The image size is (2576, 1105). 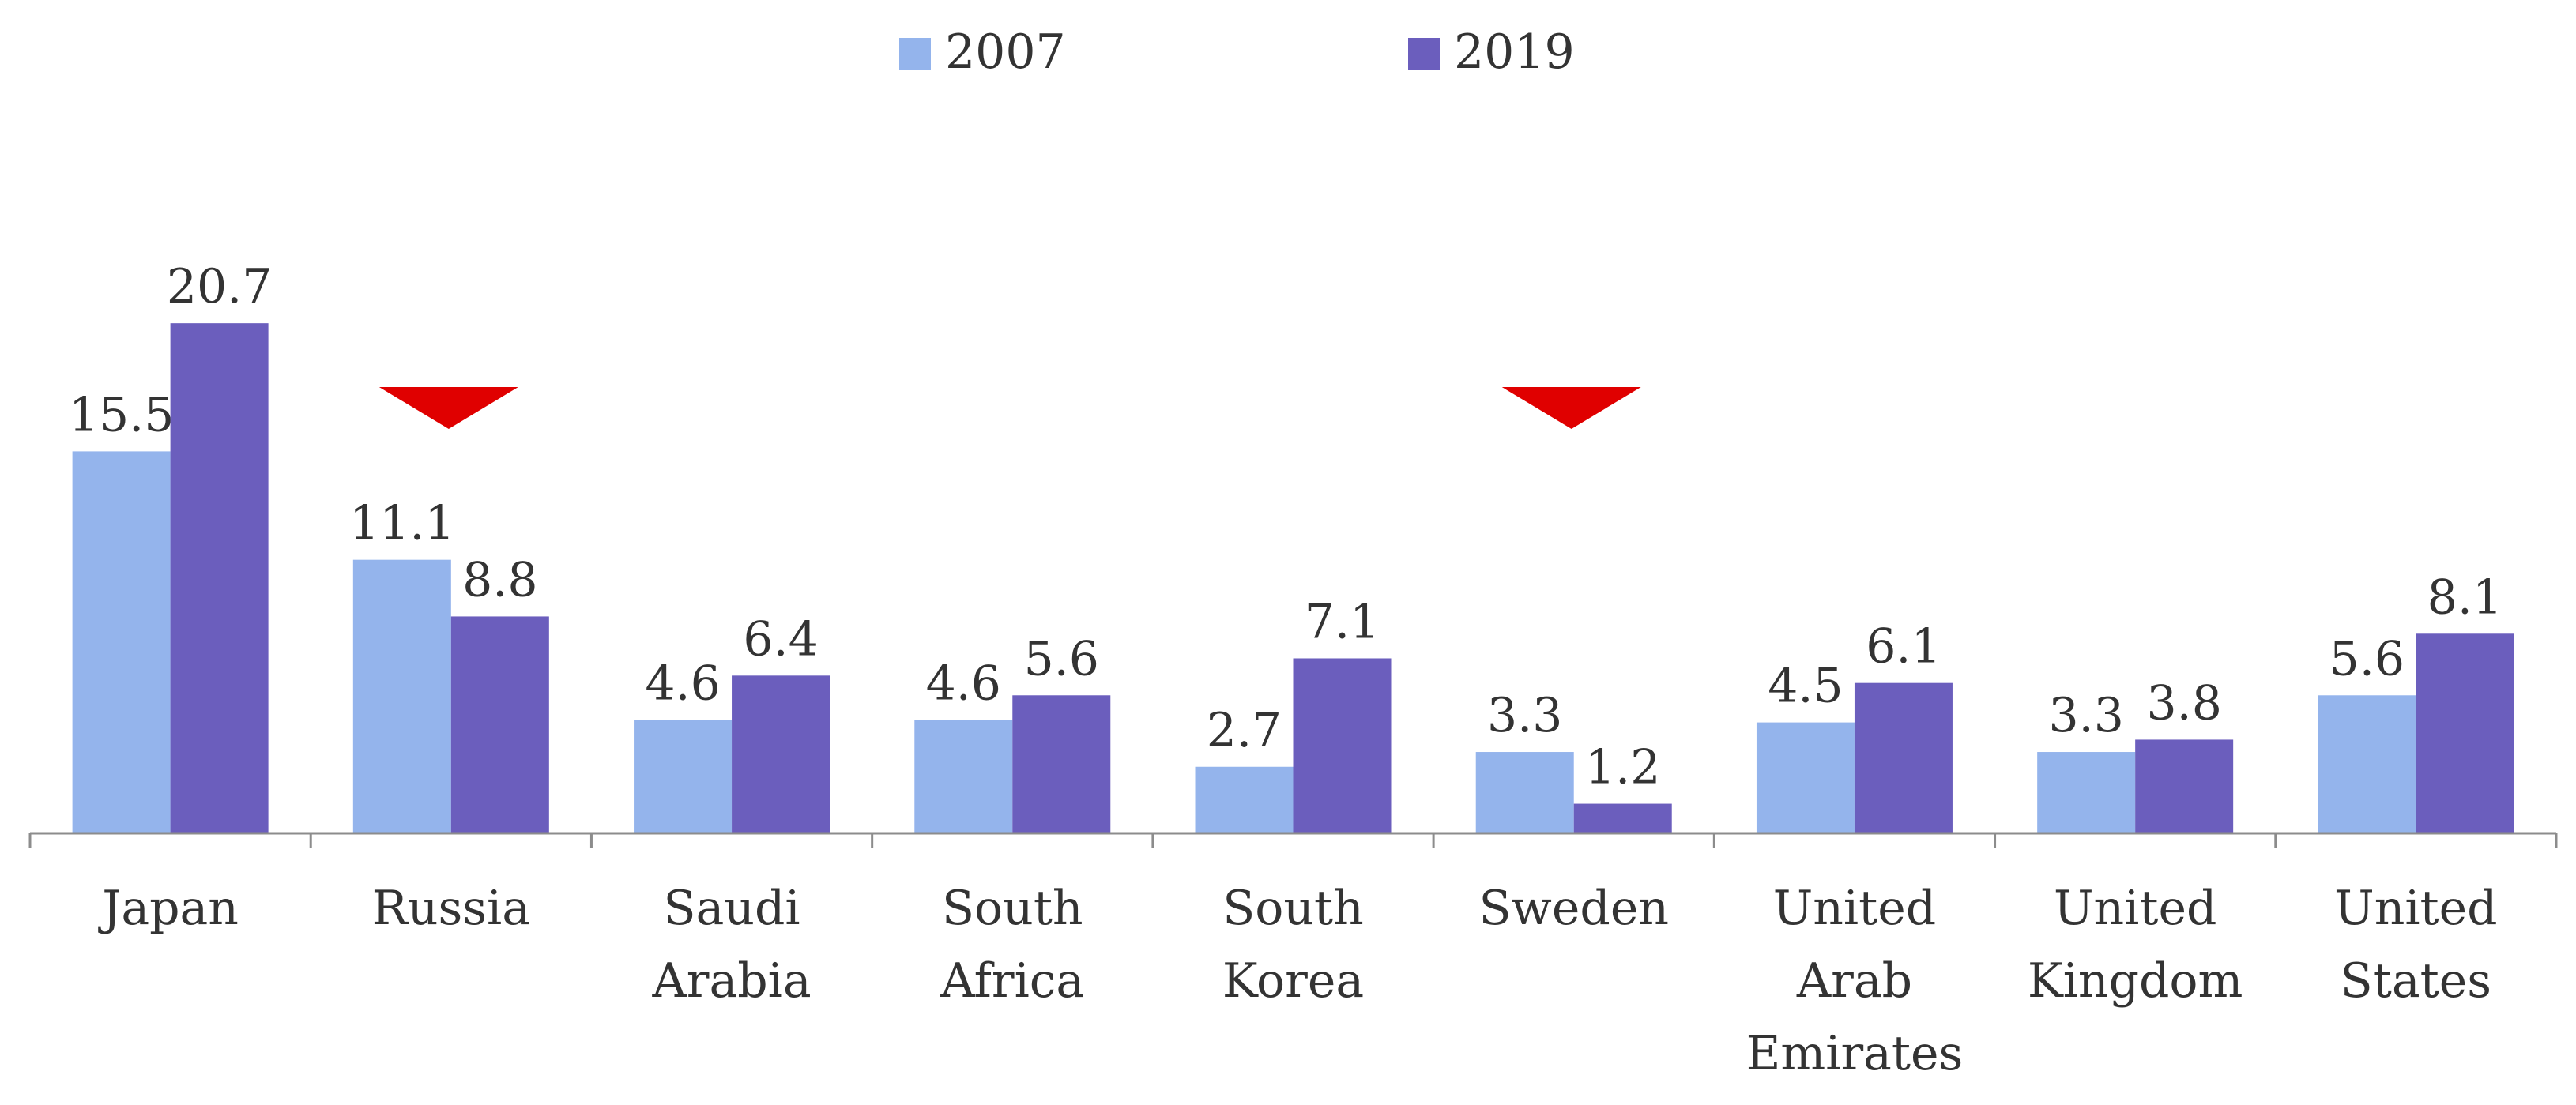 I want to click on data-label-2019-5: 1.2, so click(x=1622, y=767).